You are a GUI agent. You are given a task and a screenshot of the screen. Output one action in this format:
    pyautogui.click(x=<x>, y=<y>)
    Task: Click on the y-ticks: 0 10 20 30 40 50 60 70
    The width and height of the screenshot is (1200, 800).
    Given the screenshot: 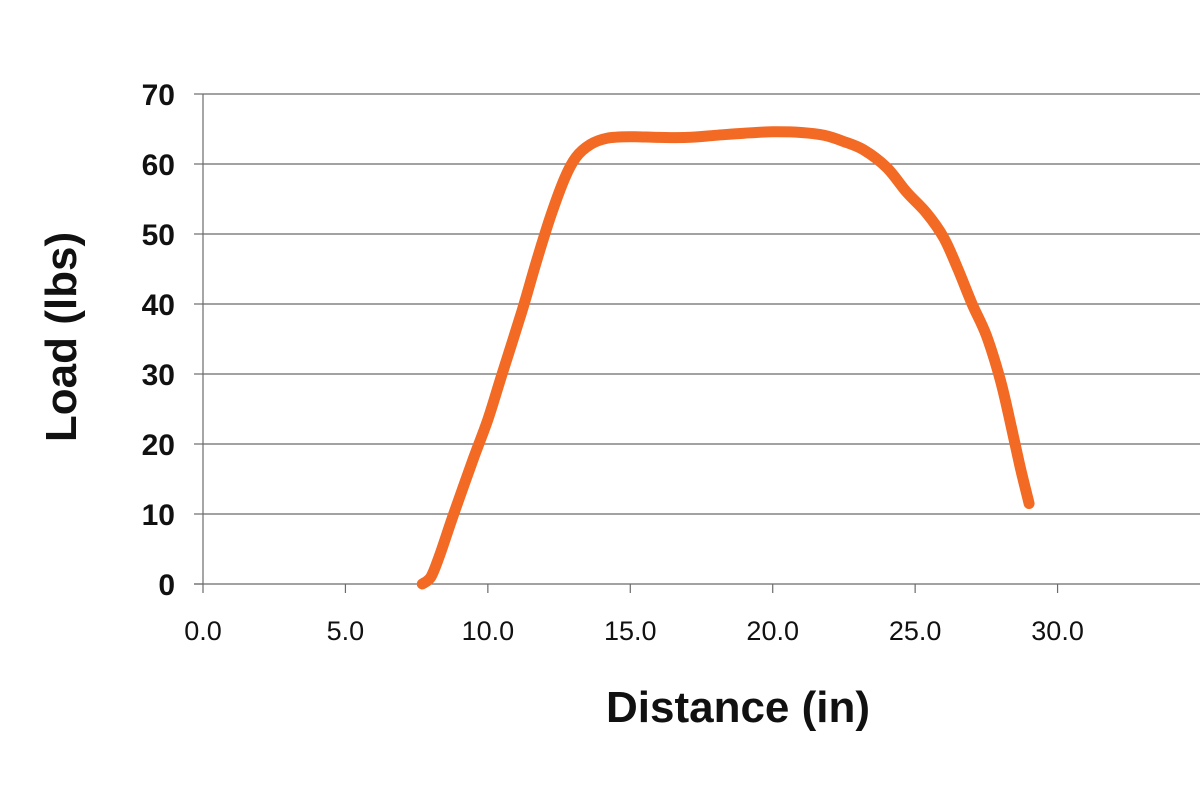 What is the action you would take?
    pyautogui.click(x=172, y=340)
    